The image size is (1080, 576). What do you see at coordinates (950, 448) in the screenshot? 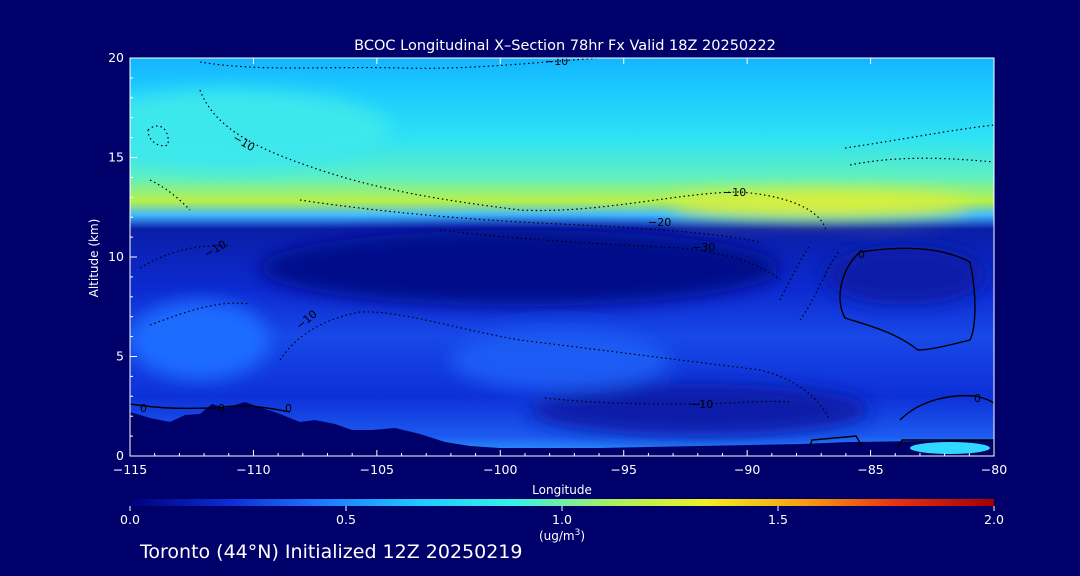
I see `surface-plume` at bounding box center [950, 448].